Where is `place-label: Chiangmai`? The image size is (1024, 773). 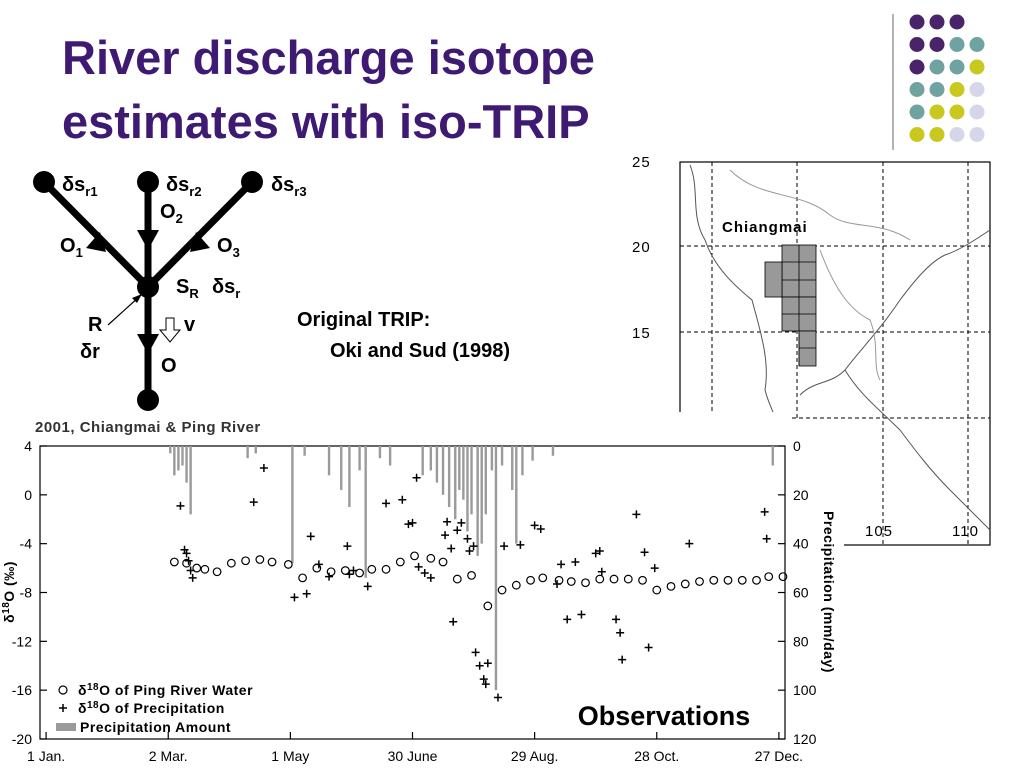 place-label: Chiangmai is located at coordinates (765, 227).